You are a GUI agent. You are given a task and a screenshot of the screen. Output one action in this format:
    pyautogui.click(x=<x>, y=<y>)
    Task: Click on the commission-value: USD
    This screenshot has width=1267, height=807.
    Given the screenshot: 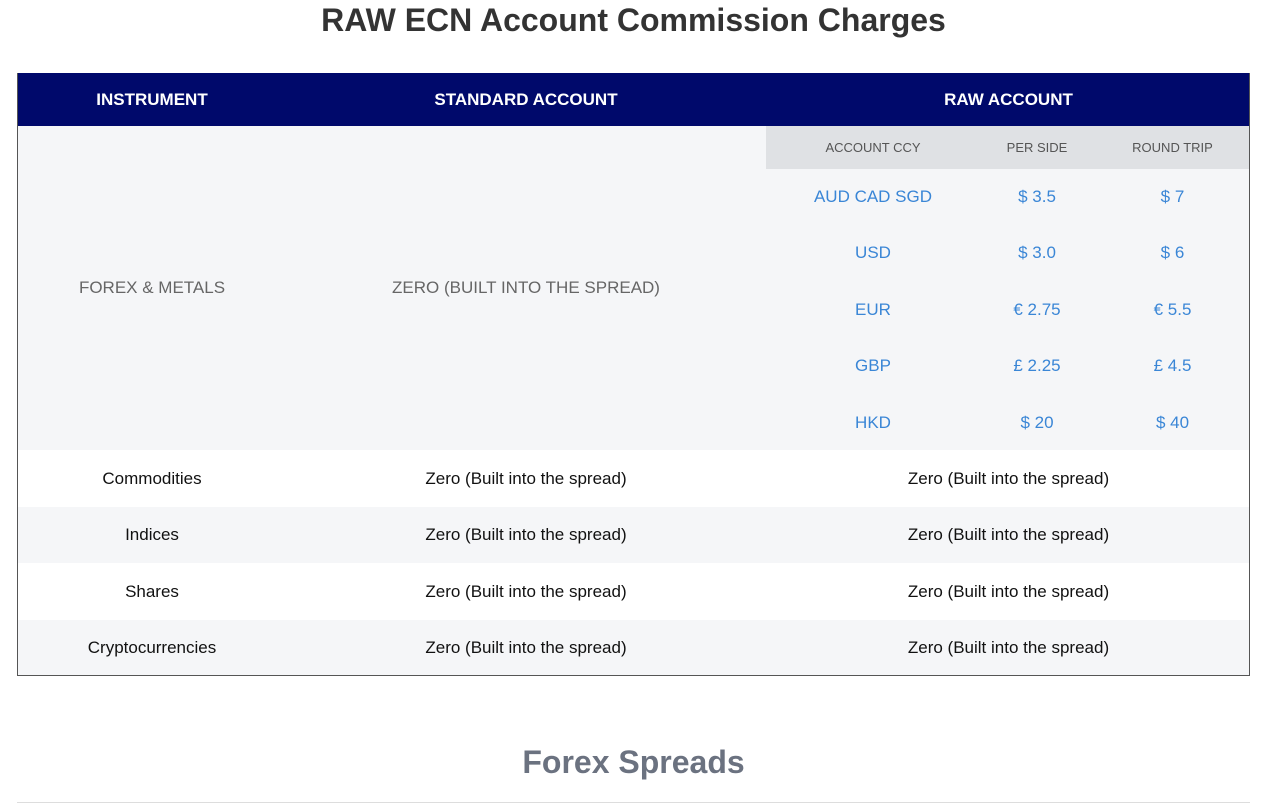 What is the action you would take?
    pyautogui.click(x=873, y=253)
    